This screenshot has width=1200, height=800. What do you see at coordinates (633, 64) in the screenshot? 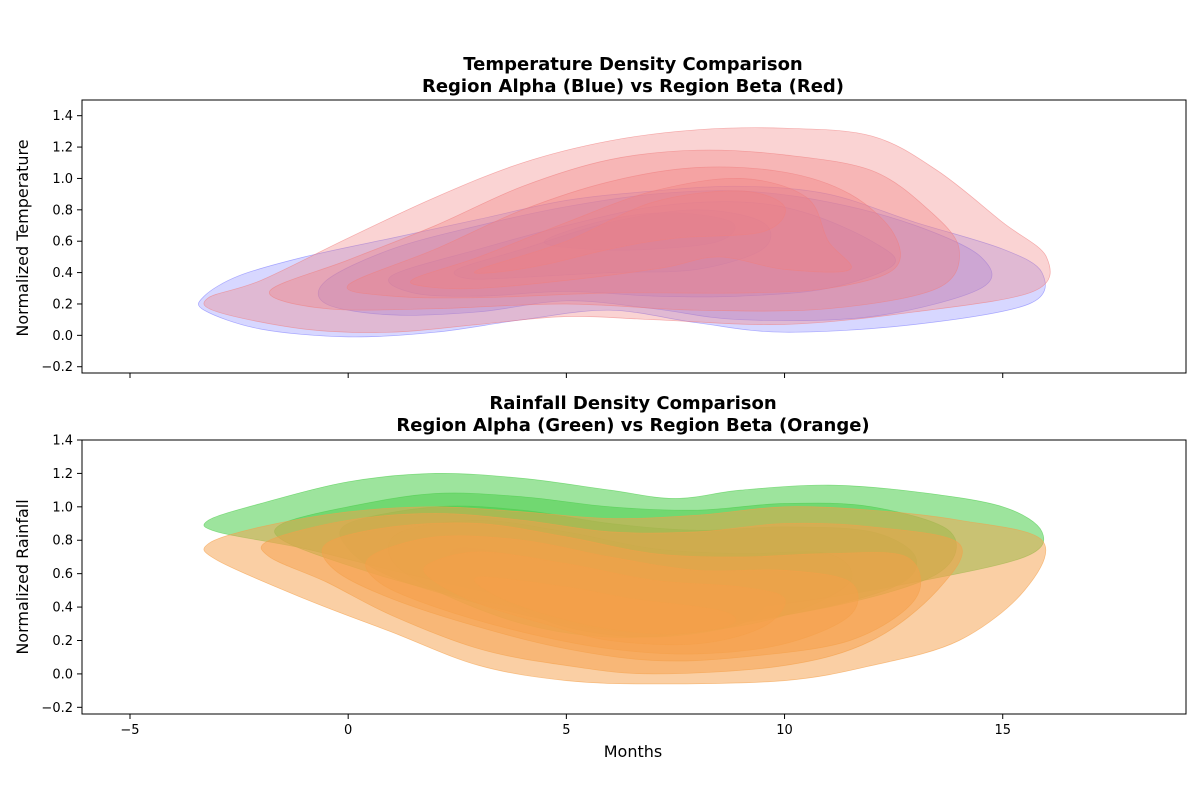
I see `chart-title-line-1: Temperature Density Comparison` at bounding box center [633, 64].